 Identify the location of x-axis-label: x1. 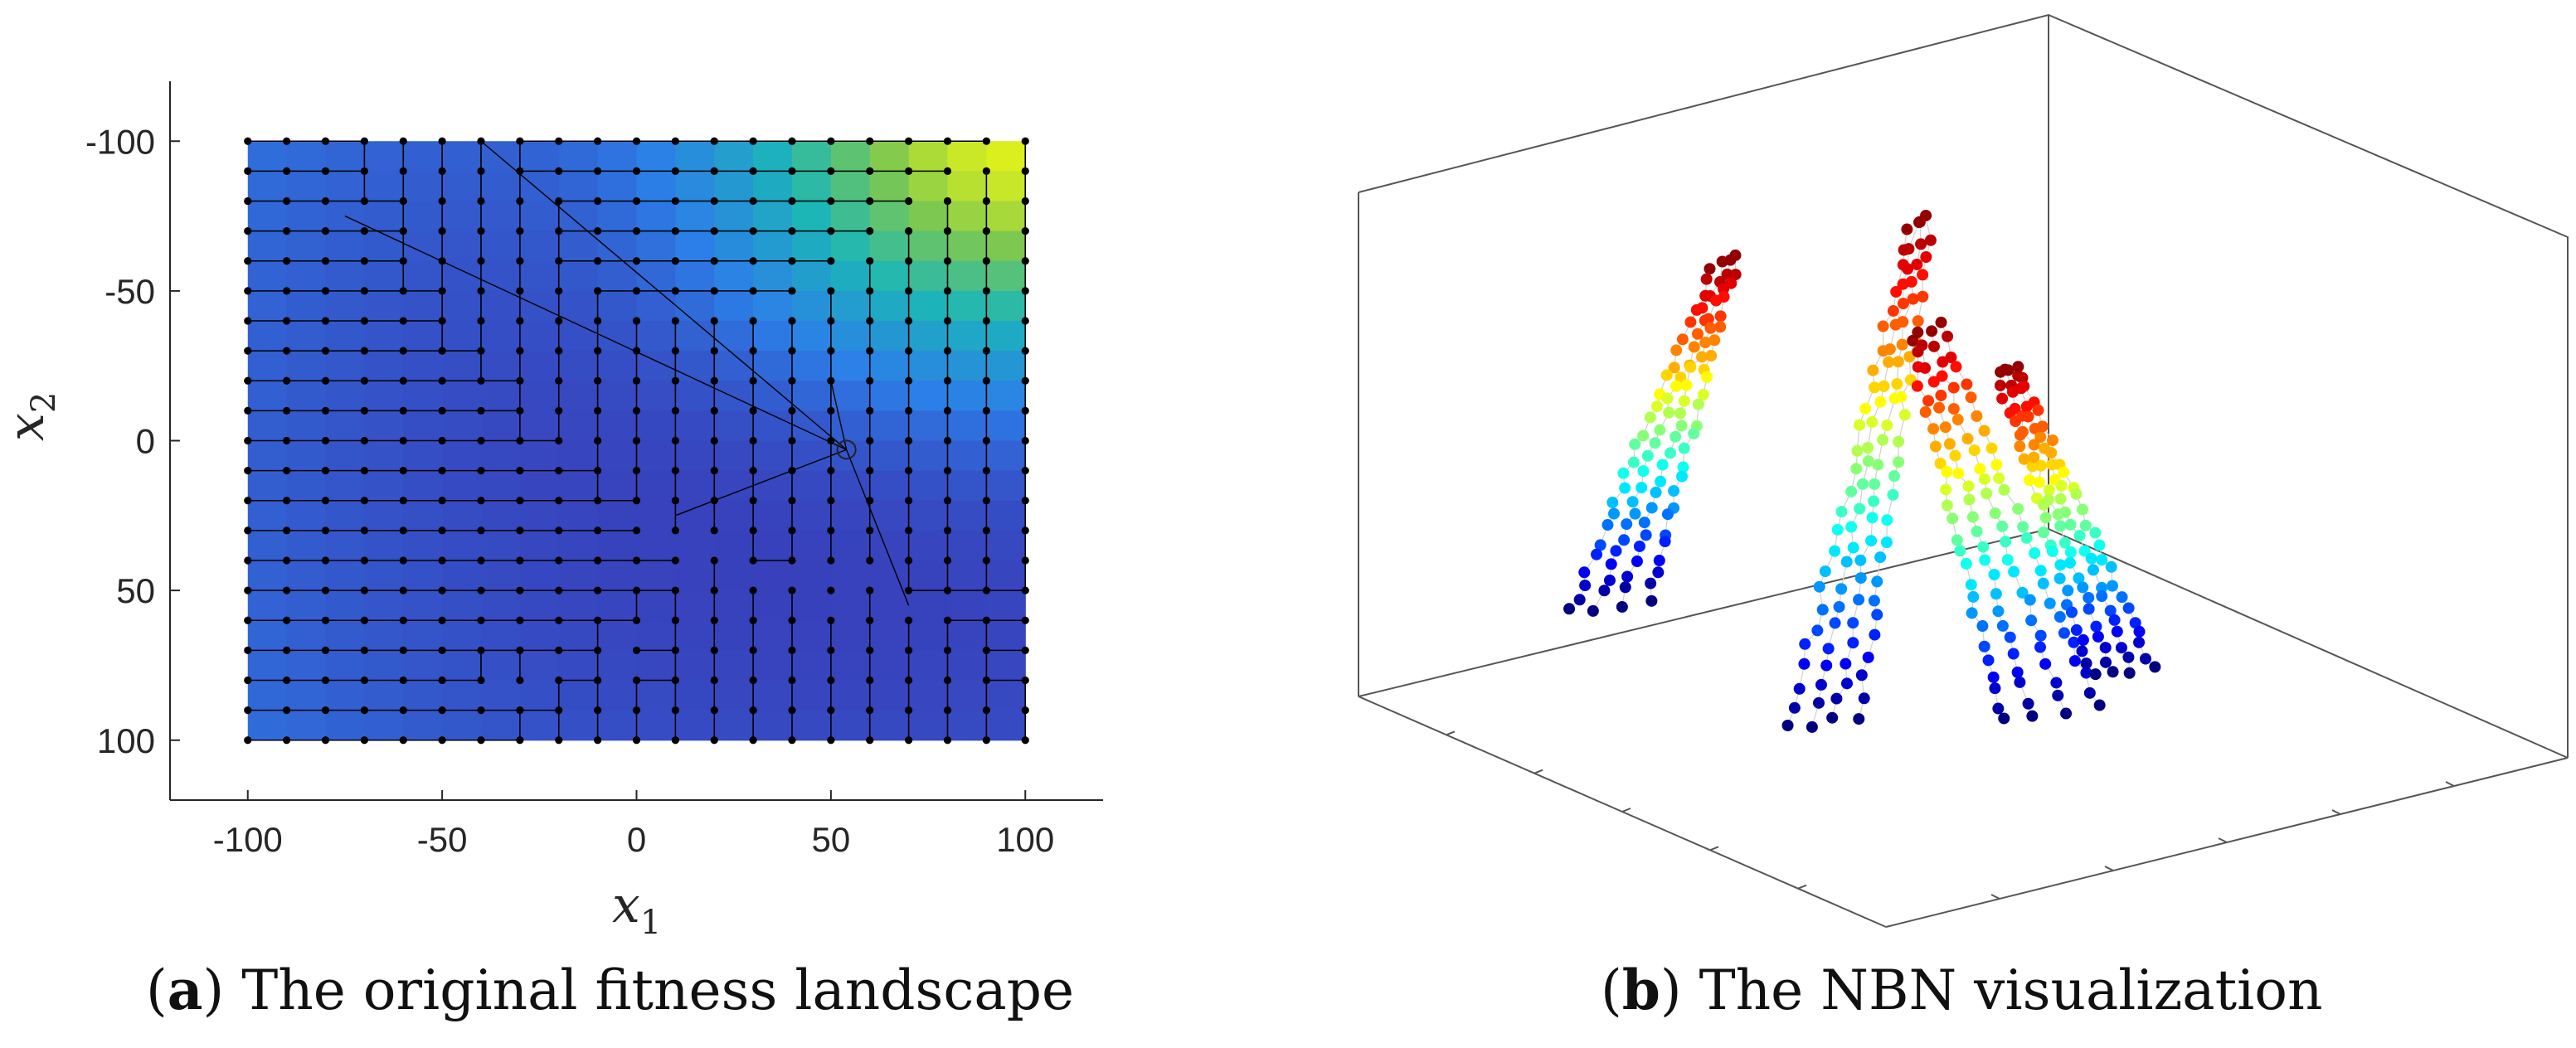
(636, 909).